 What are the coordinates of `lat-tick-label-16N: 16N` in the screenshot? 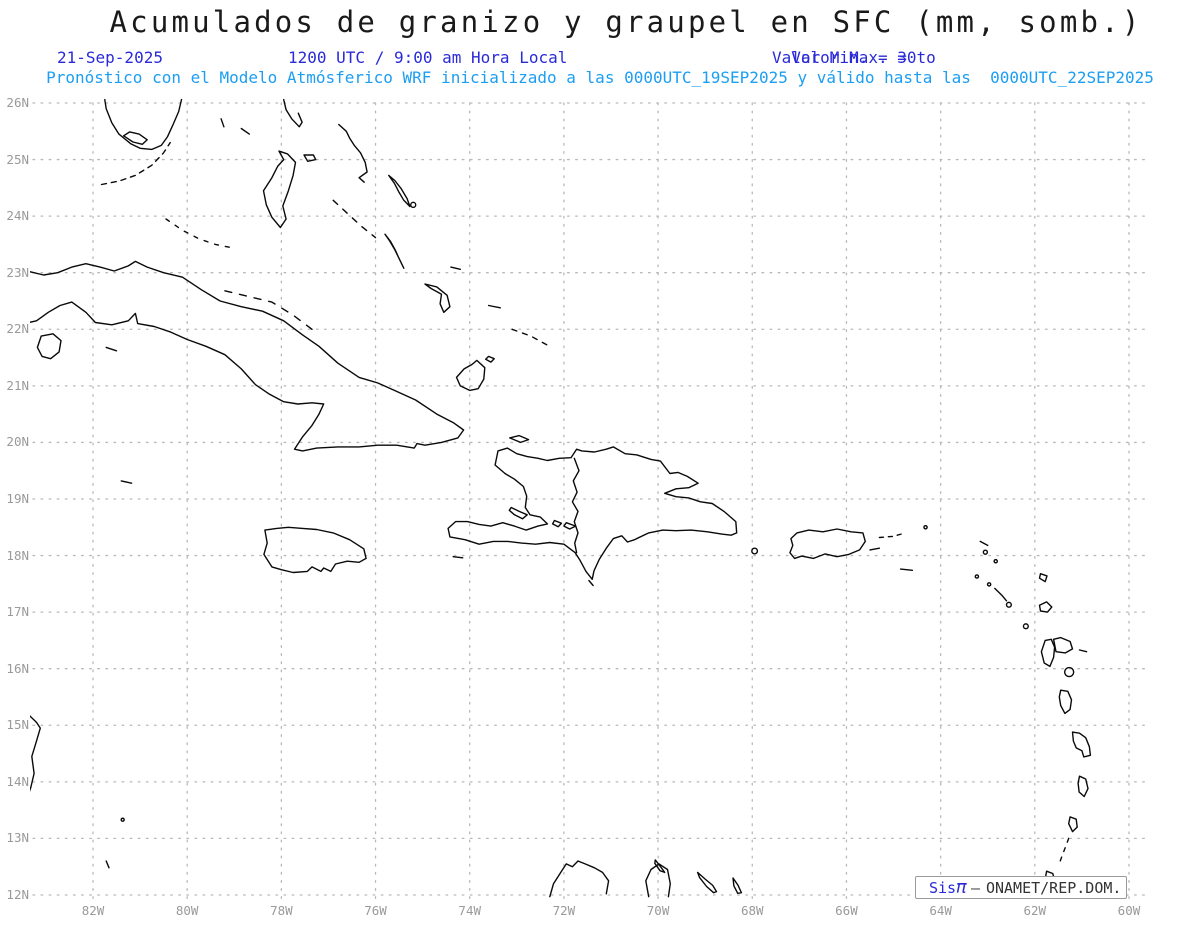 It's located at (17, 668).